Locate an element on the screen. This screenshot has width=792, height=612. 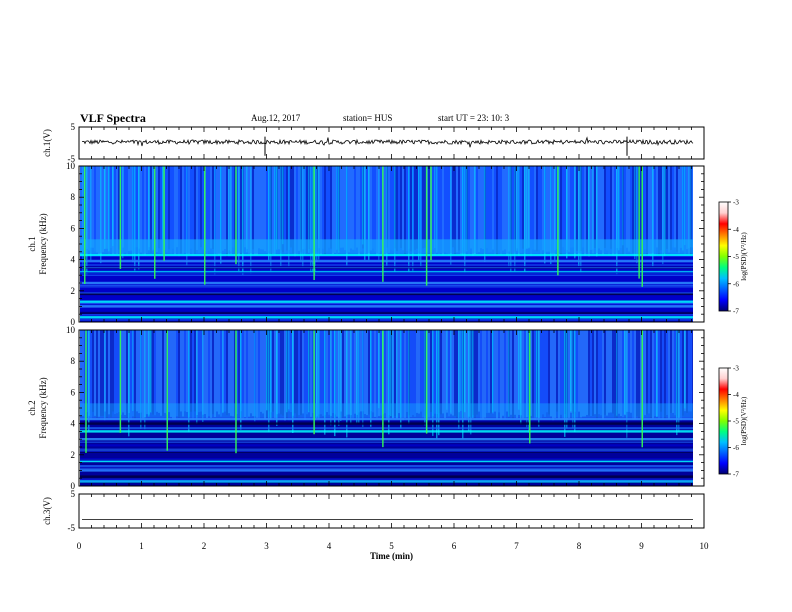
y-tick-label: 10 is located at coordinates (71, 330).